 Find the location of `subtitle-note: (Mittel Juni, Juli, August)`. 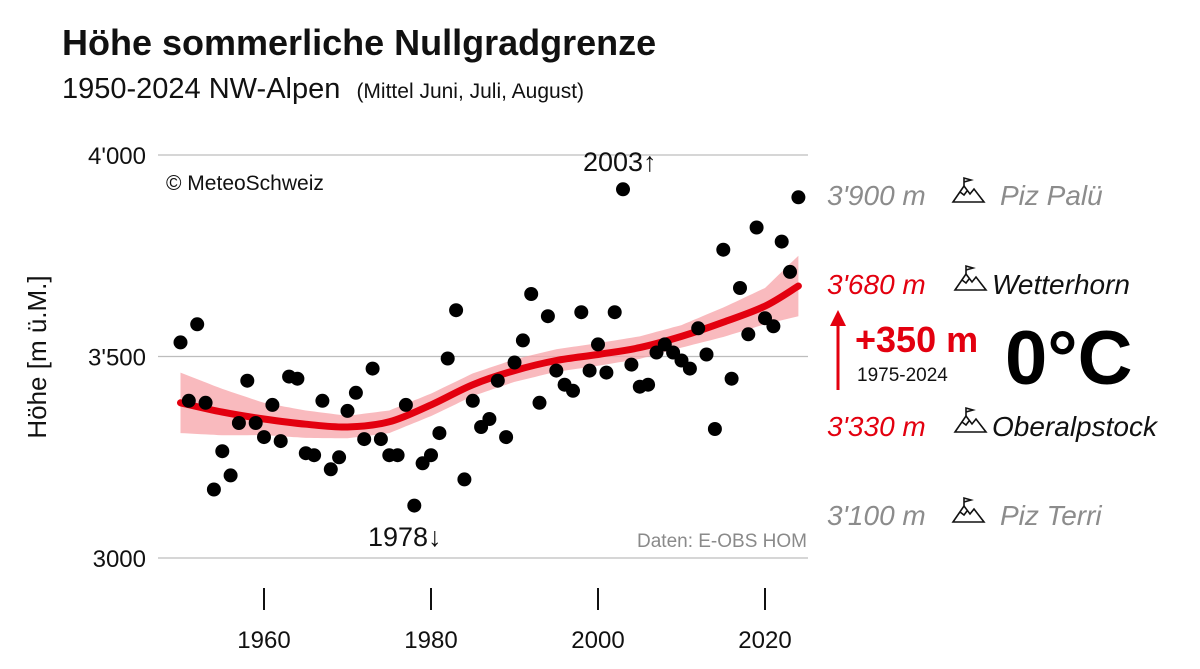

subtitle-note: (Mittel Juni, Juli, August) is located at coordinates (470, 91).